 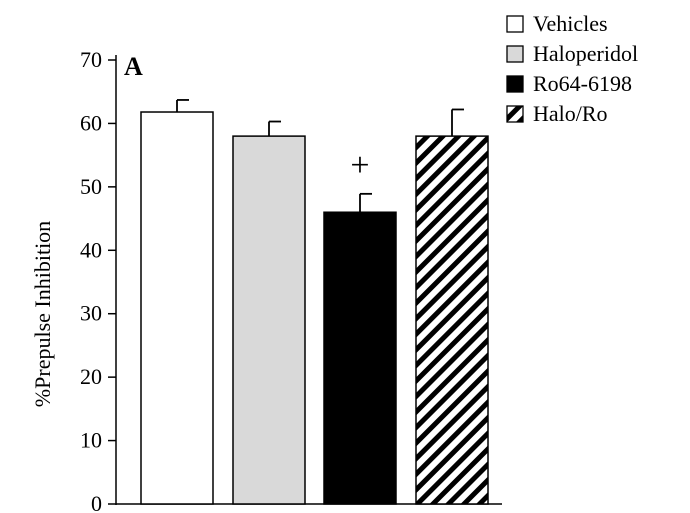 I want to click on y-axis-label: %Prepulse Inhibition, so click(x=42, y=314).